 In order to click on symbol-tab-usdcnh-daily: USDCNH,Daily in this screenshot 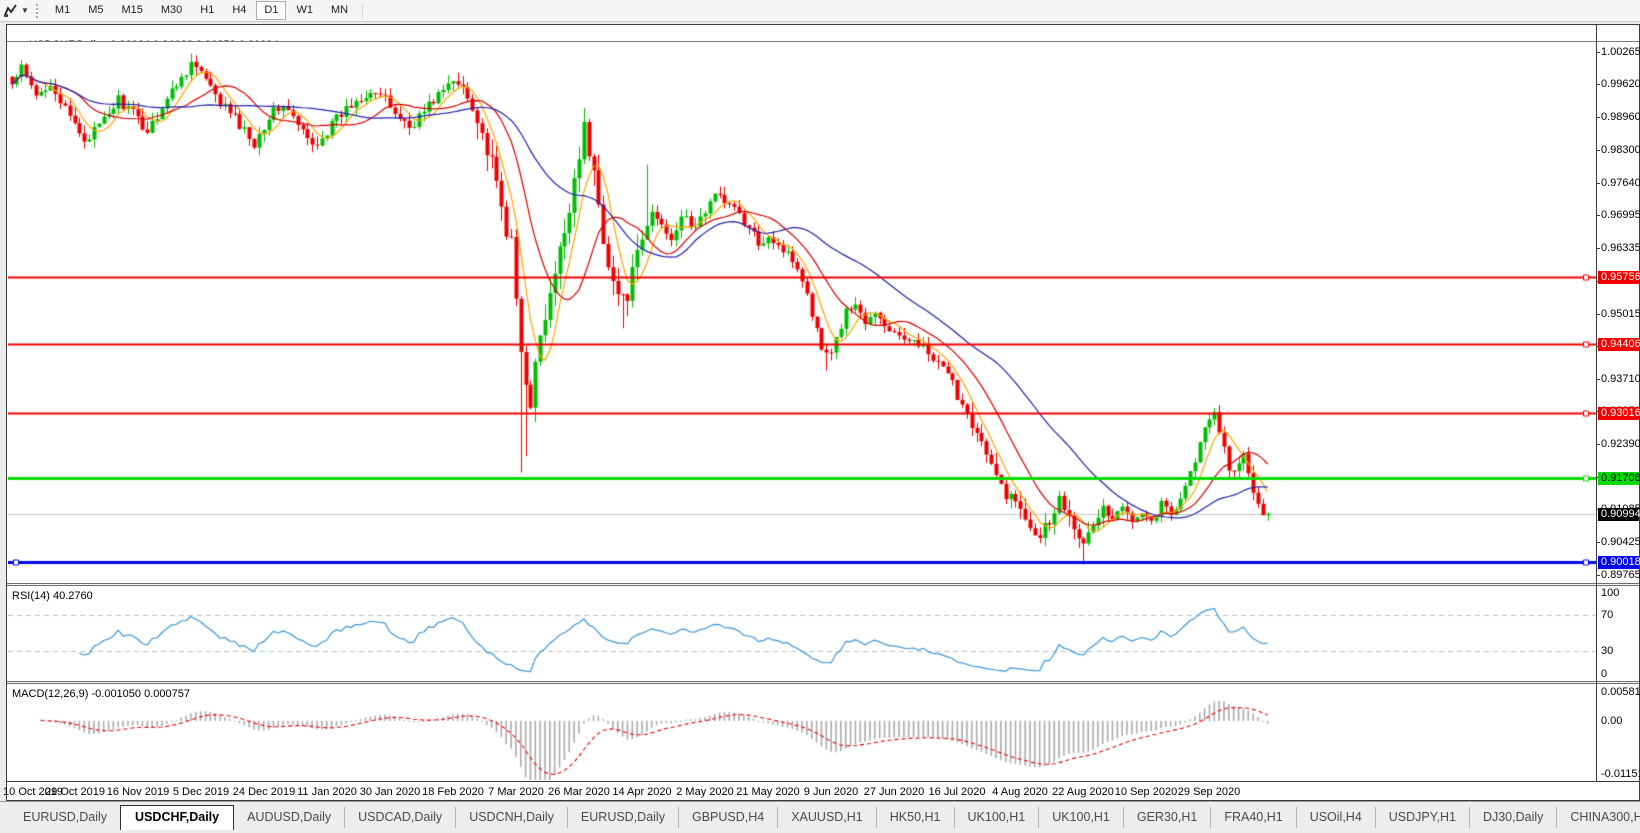, I will do `click(511, 817)`.